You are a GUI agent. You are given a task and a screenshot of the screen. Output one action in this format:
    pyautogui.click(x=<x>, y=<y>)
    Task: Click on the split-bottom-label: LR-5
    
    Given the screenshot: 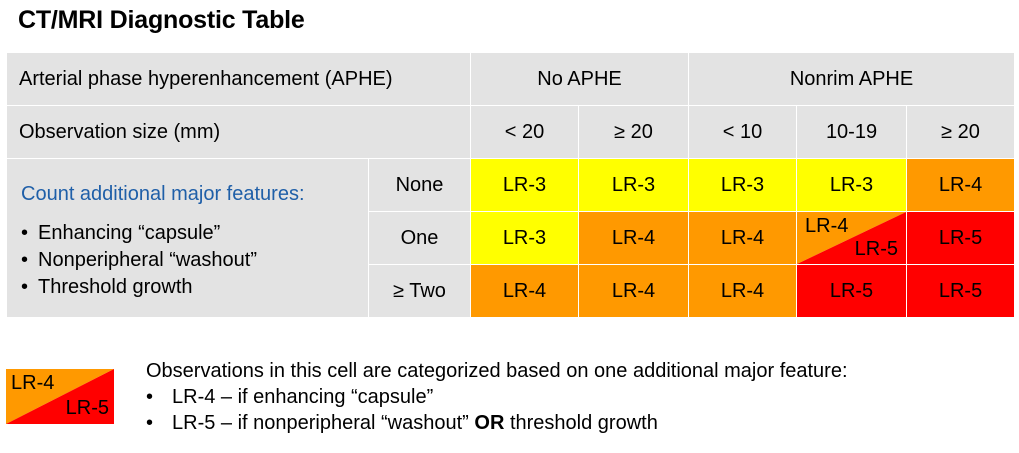 What is the action you would take?
    pyautogui.click(x=876, y=249)
    